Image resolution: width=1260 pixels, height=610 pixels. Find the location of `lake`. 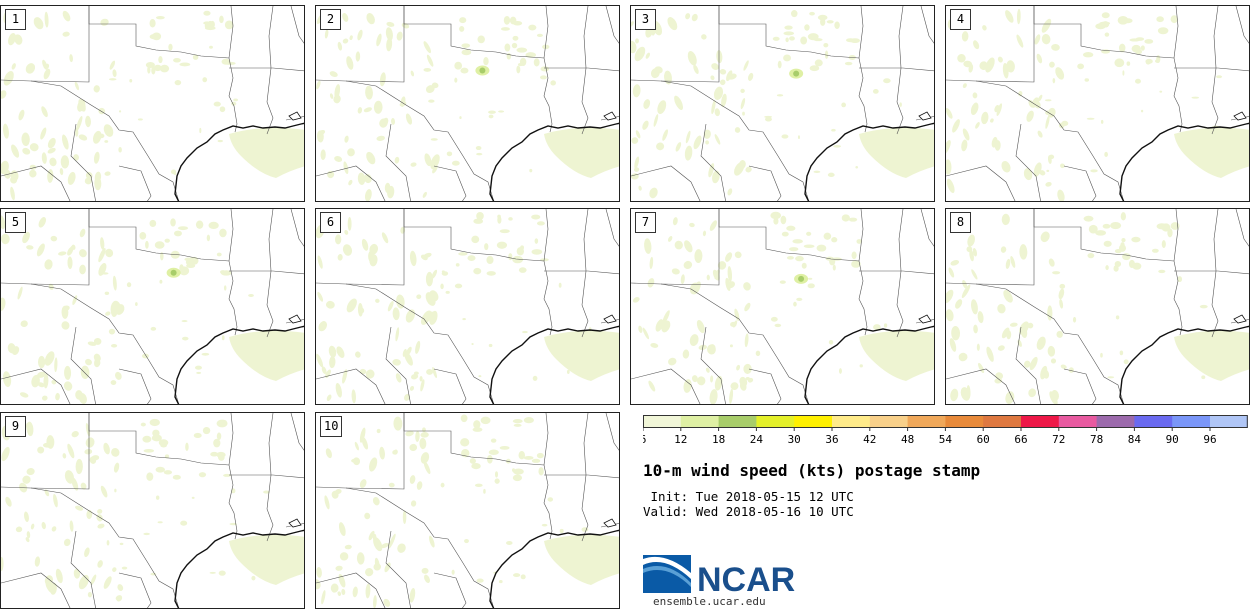

lake is located at coordinates (925, 319).